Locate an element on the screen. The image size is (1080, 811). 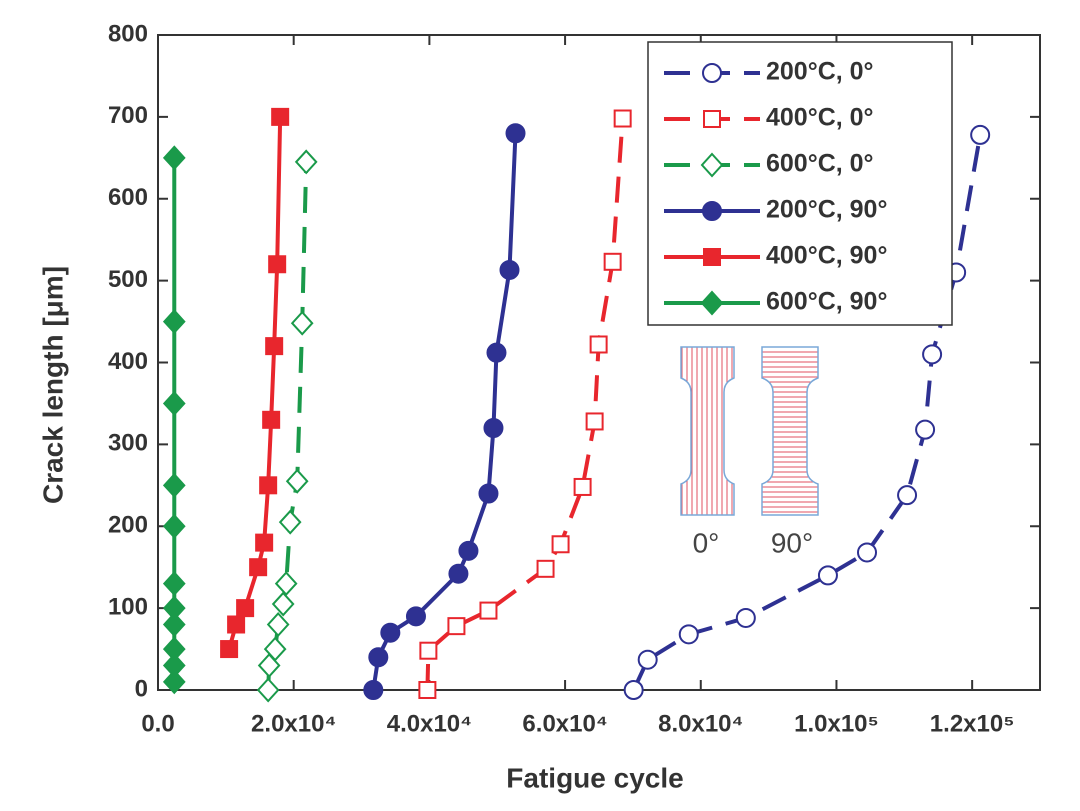
legend-label: 400°C, 0° is located at coordinates (820, 118).